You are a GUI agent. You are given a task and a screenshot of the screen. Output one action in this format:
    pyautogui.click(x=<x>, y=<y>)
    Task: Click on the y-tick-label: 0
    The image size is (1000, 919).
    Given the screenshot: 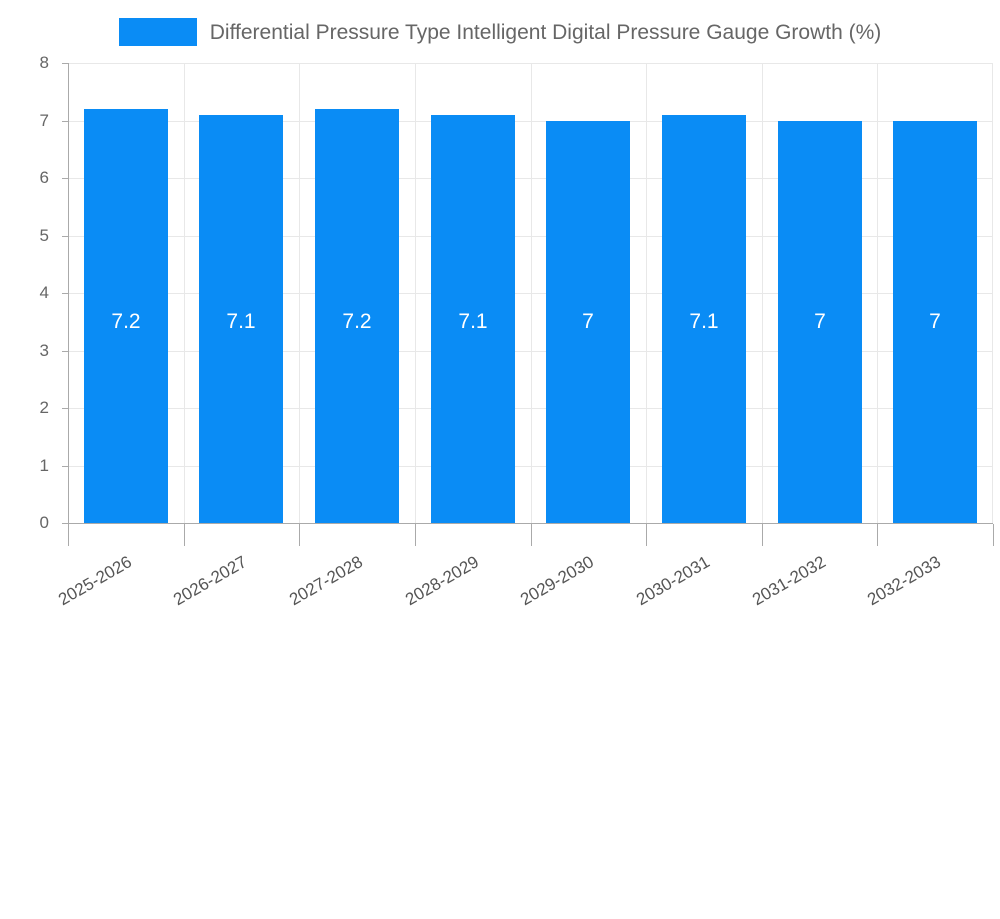 What is the action you would take?
    pyautogui.click(x=44, y=522)
    